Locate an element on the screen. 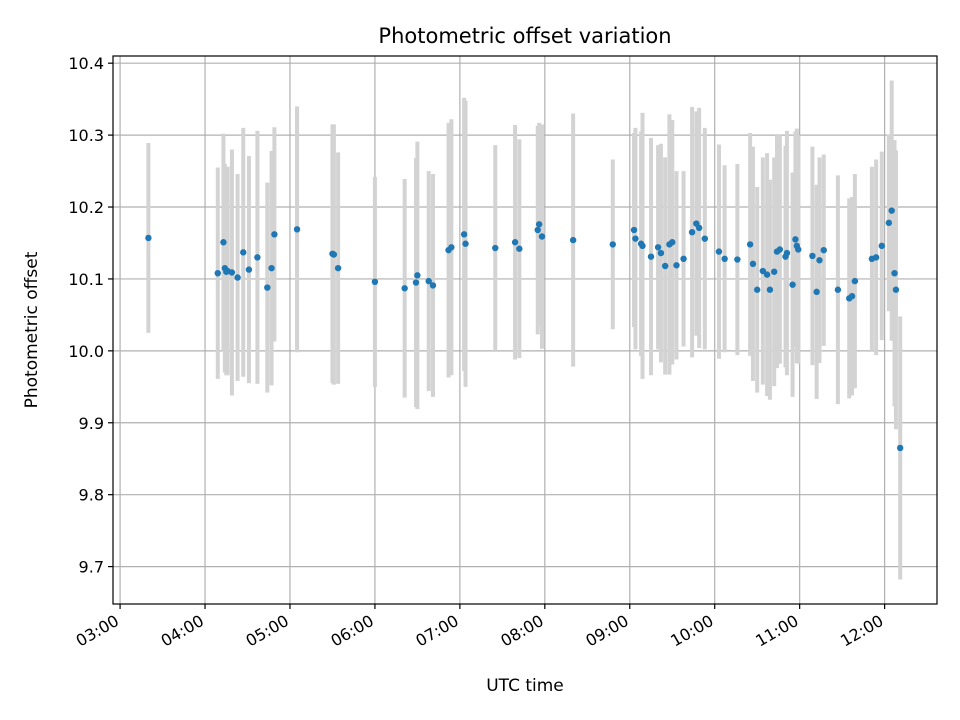 The width and height of the screenshot is (960, 720). y-tick-label: 10.3 is located at coordinates (86, 135).